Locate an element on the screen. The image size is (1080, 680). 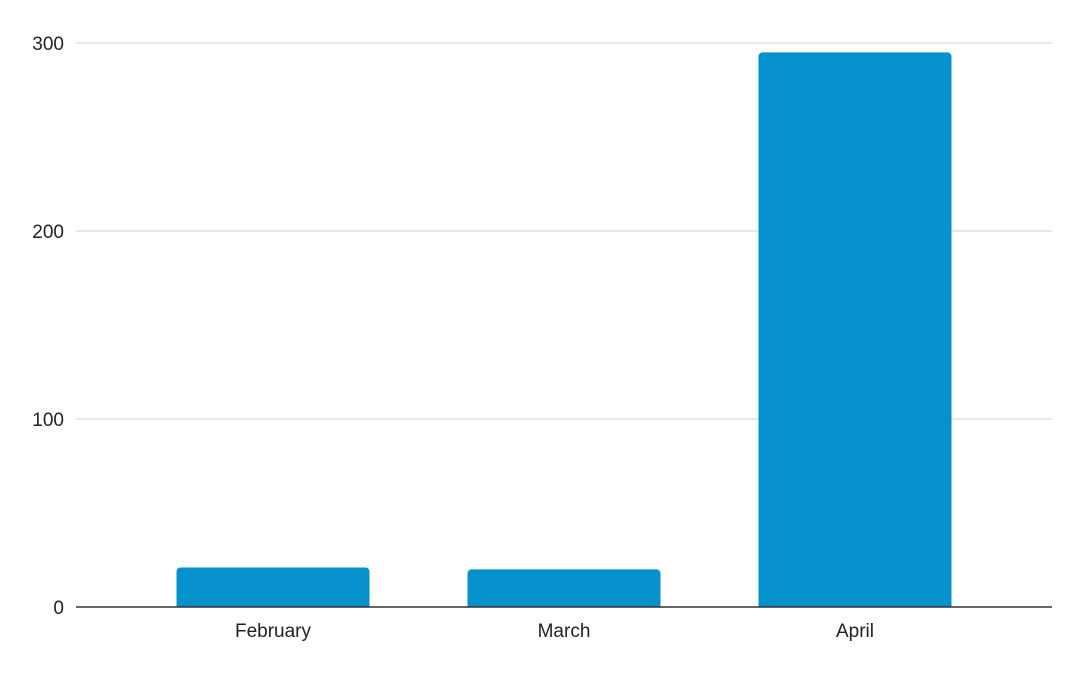
bar-base-february is located at coordinates (273, 604).